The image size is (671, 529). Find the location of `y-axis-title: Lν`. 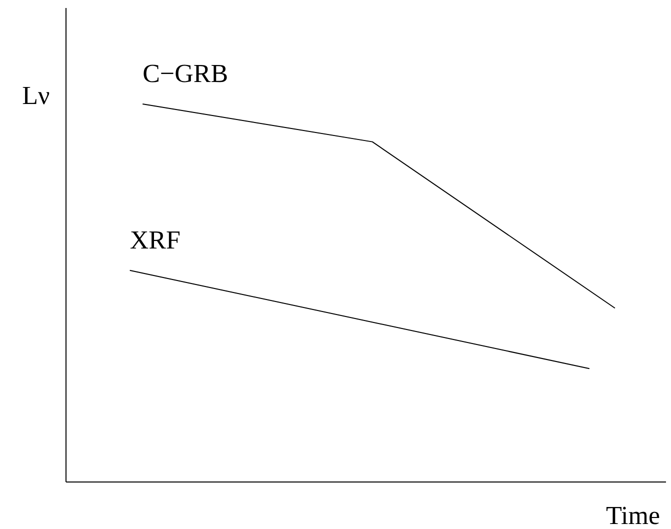

y-axis-title: Lν is located at coordinates (36, 95).